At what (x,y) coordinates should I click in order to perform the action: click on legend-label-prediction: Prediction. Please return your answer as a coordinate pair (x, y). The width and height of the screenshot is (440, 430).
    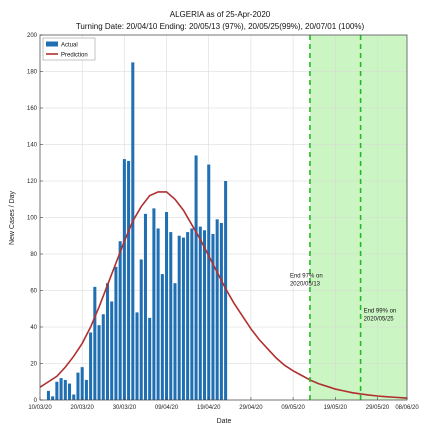
    Looking at the image, I should click on (74, 56).